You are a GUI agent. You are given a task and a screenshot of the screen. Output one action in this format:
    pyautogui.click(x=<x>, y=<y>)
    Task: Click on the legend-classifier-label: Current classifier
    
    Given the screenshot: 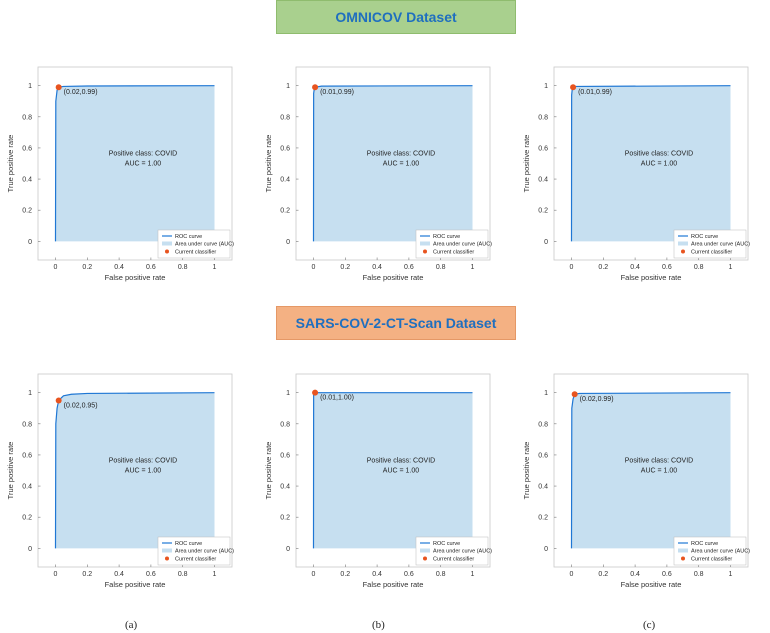 What is the action you would take?
    pyautogui.click(x=195, y=560)
    